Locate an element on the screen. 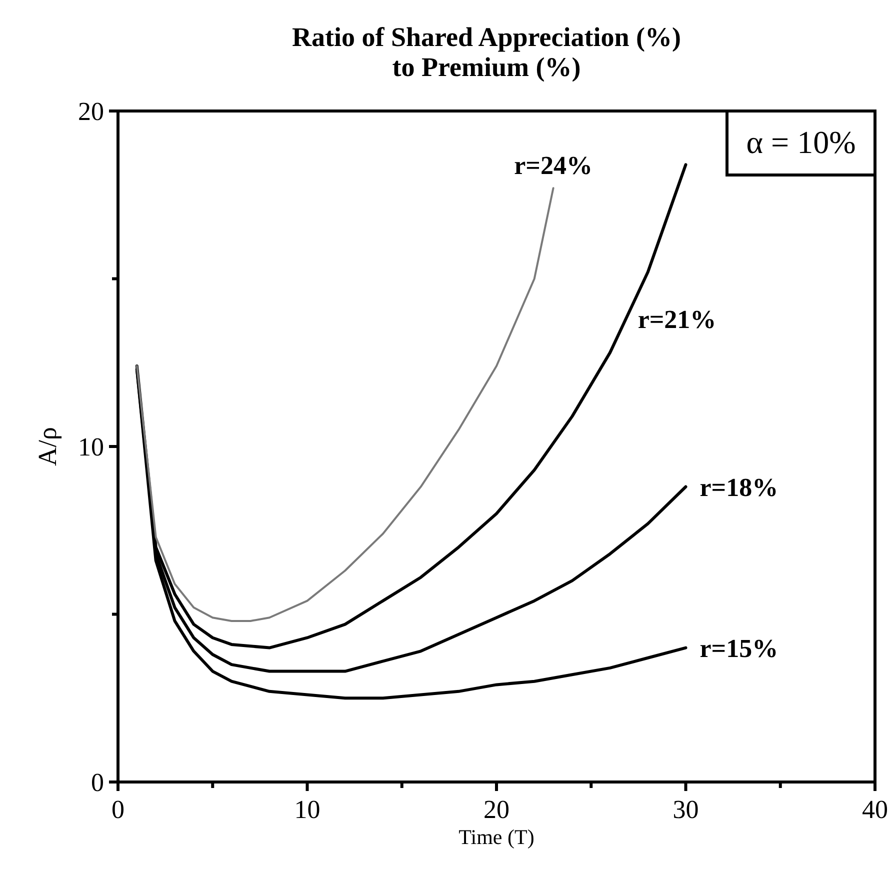  y-tick-label: 10 is located at coordinates (91, 447).